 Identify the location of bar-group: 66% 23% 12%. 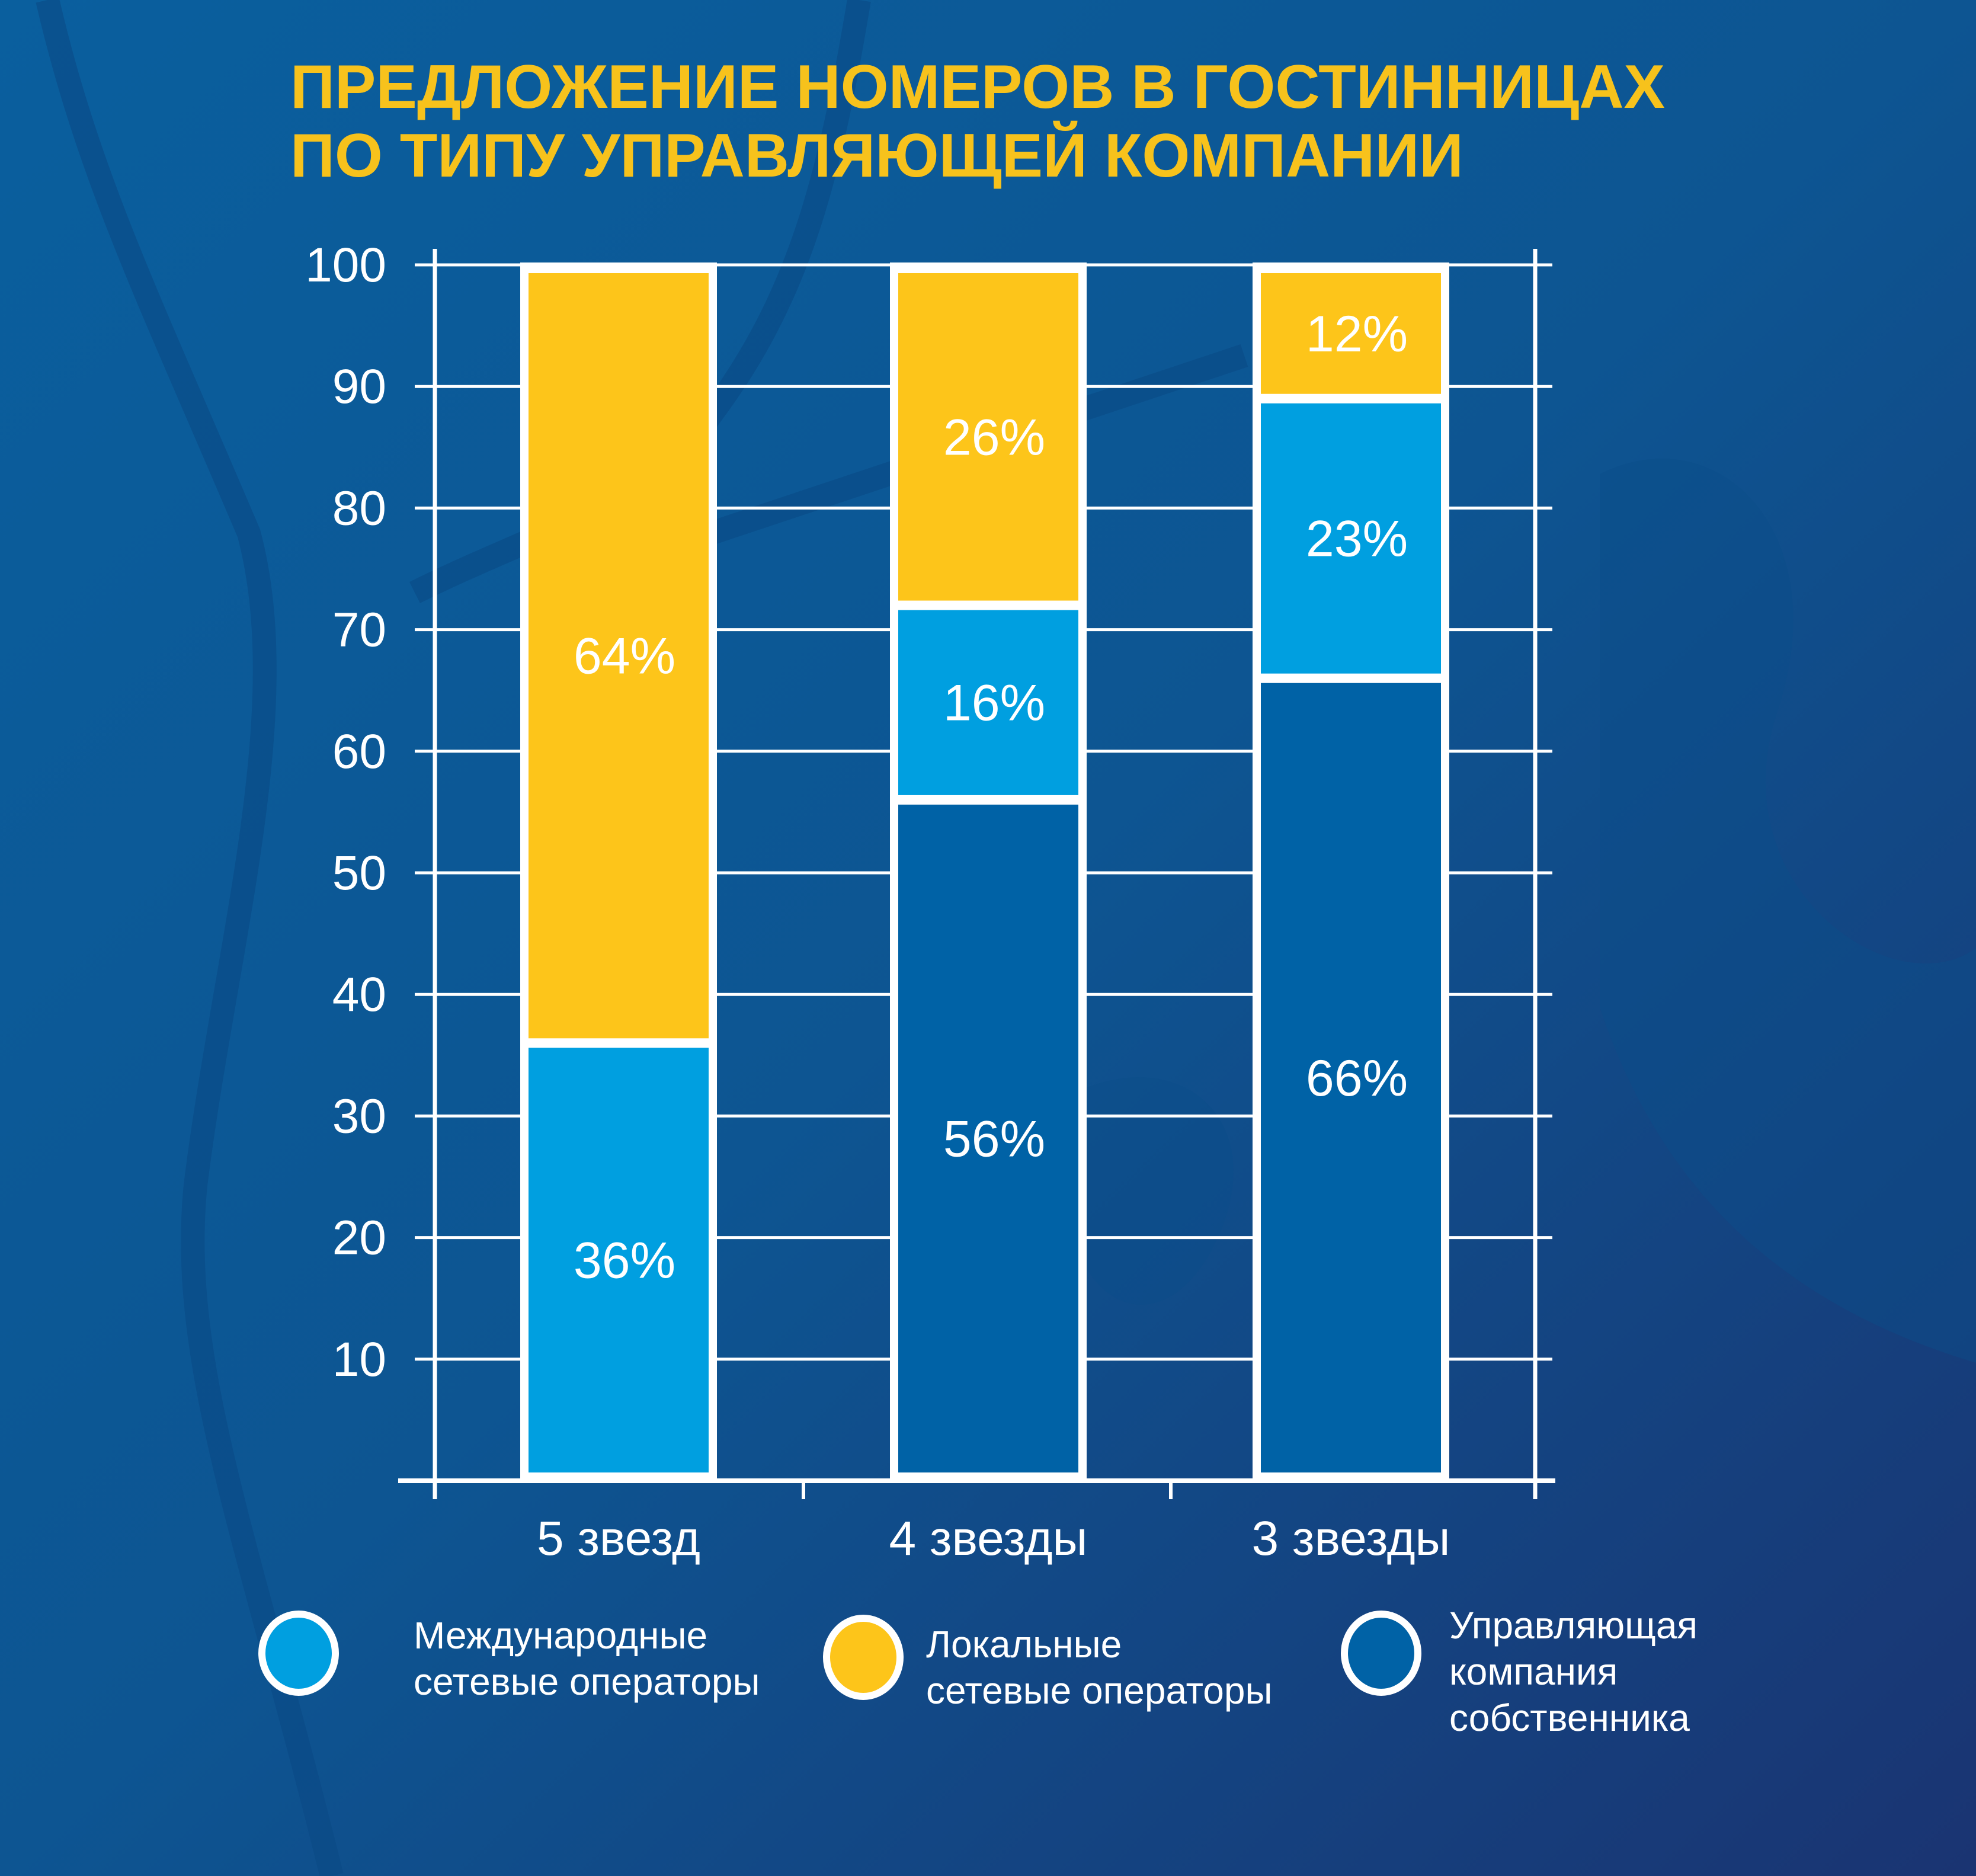
(1351, 871).